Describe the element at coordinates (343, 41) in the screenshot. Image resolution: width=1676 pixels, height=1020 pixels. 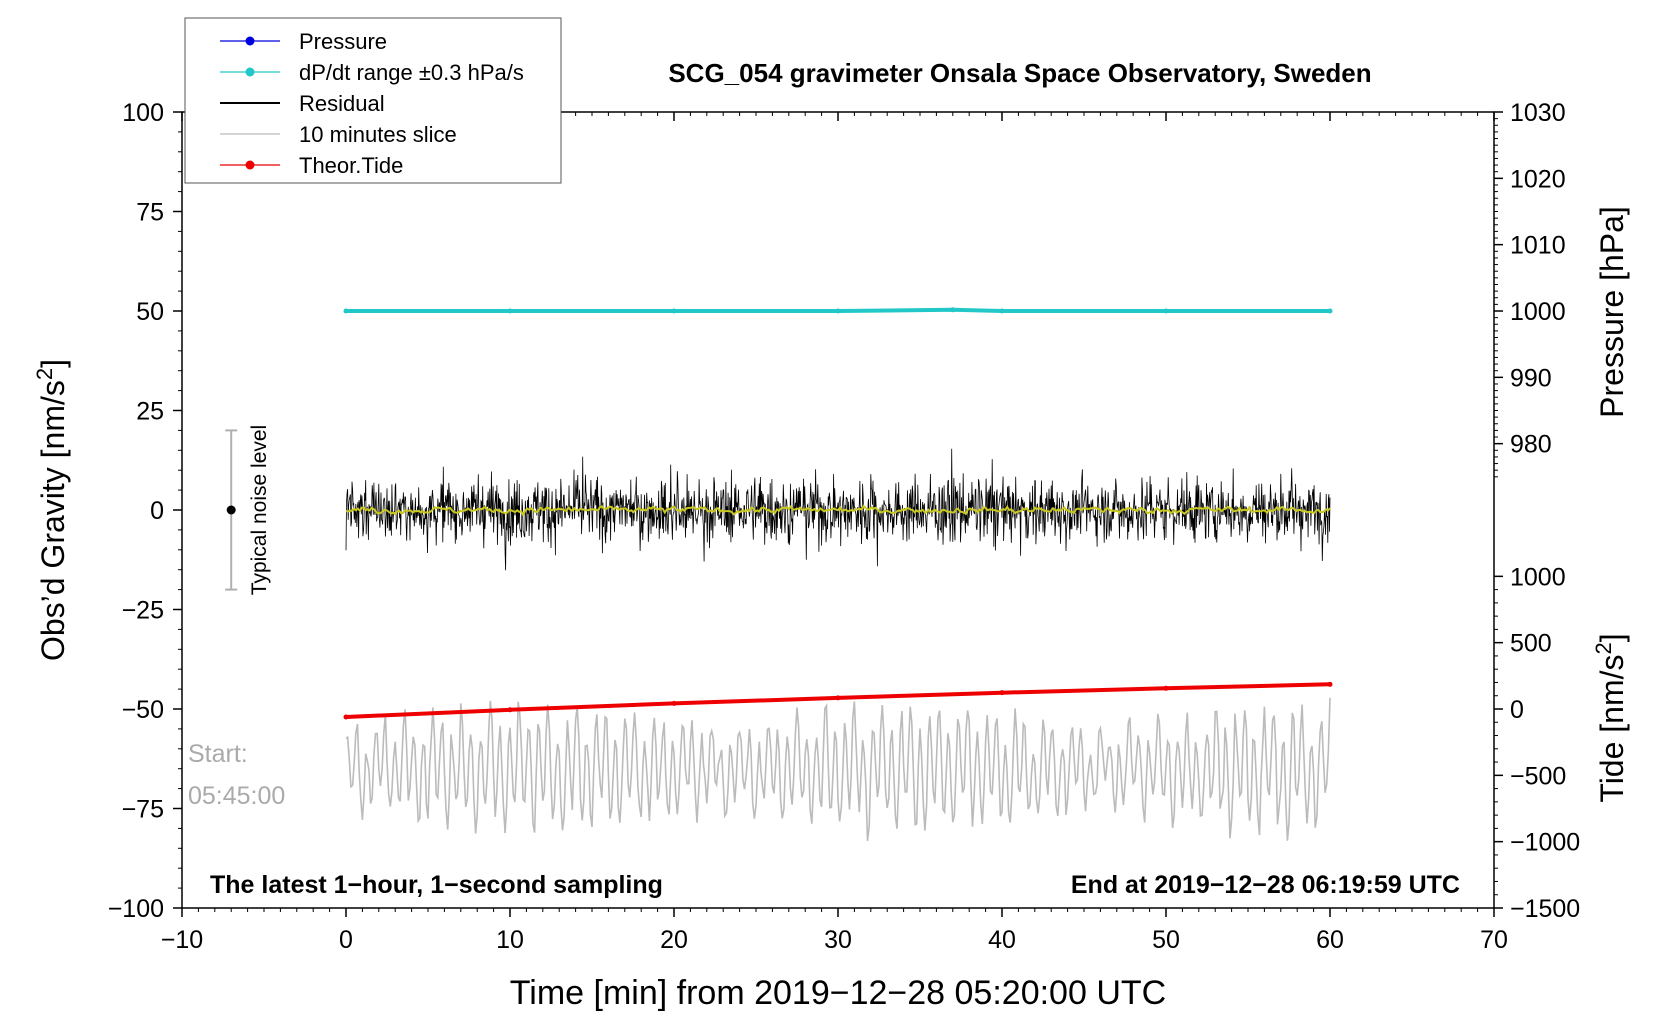
I see `legend-label: Pressure` at that location.